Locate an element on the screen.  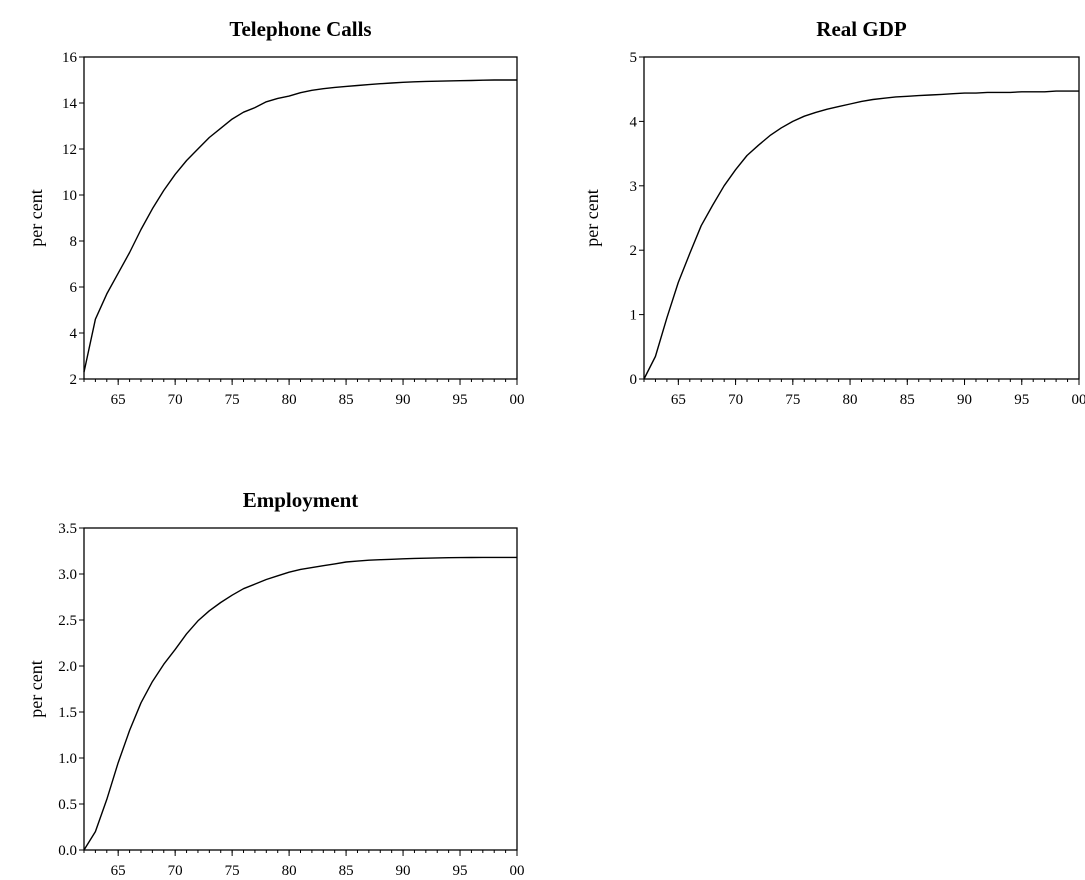
y-tick-label: 0.0 is located at coordinates (67, 851).